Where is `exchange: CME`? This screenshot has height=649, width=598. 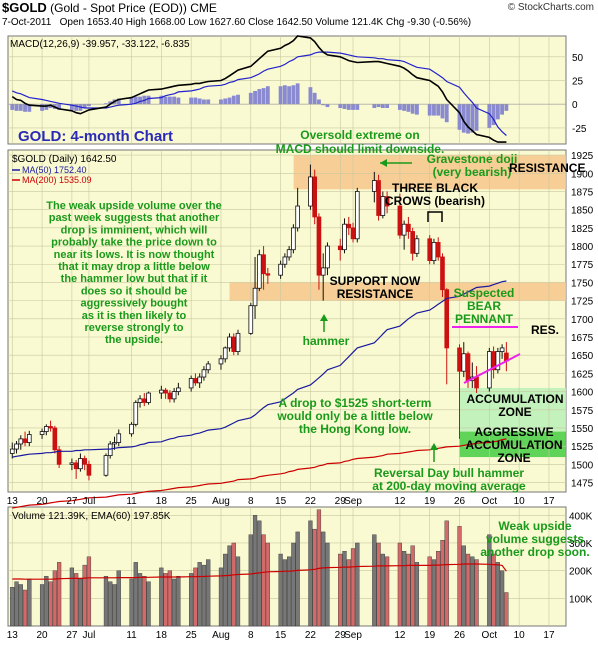
exchange: CME is located at coordinates (203, 8).